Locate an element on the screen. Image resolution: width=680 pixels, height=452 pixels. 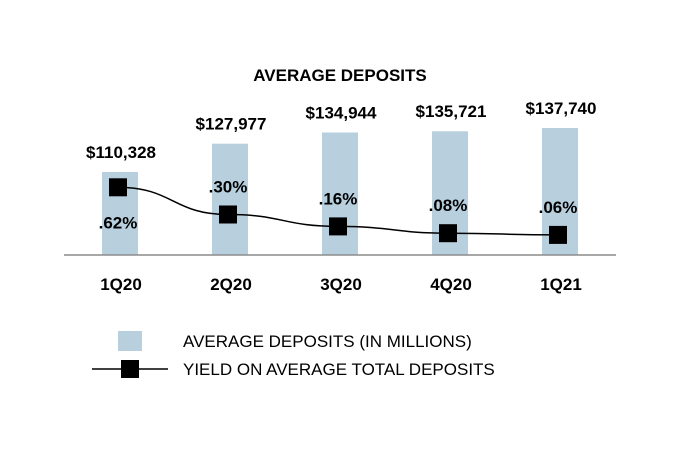
category-label-3q20: 3Q20 is located at coordinates (341, 284).